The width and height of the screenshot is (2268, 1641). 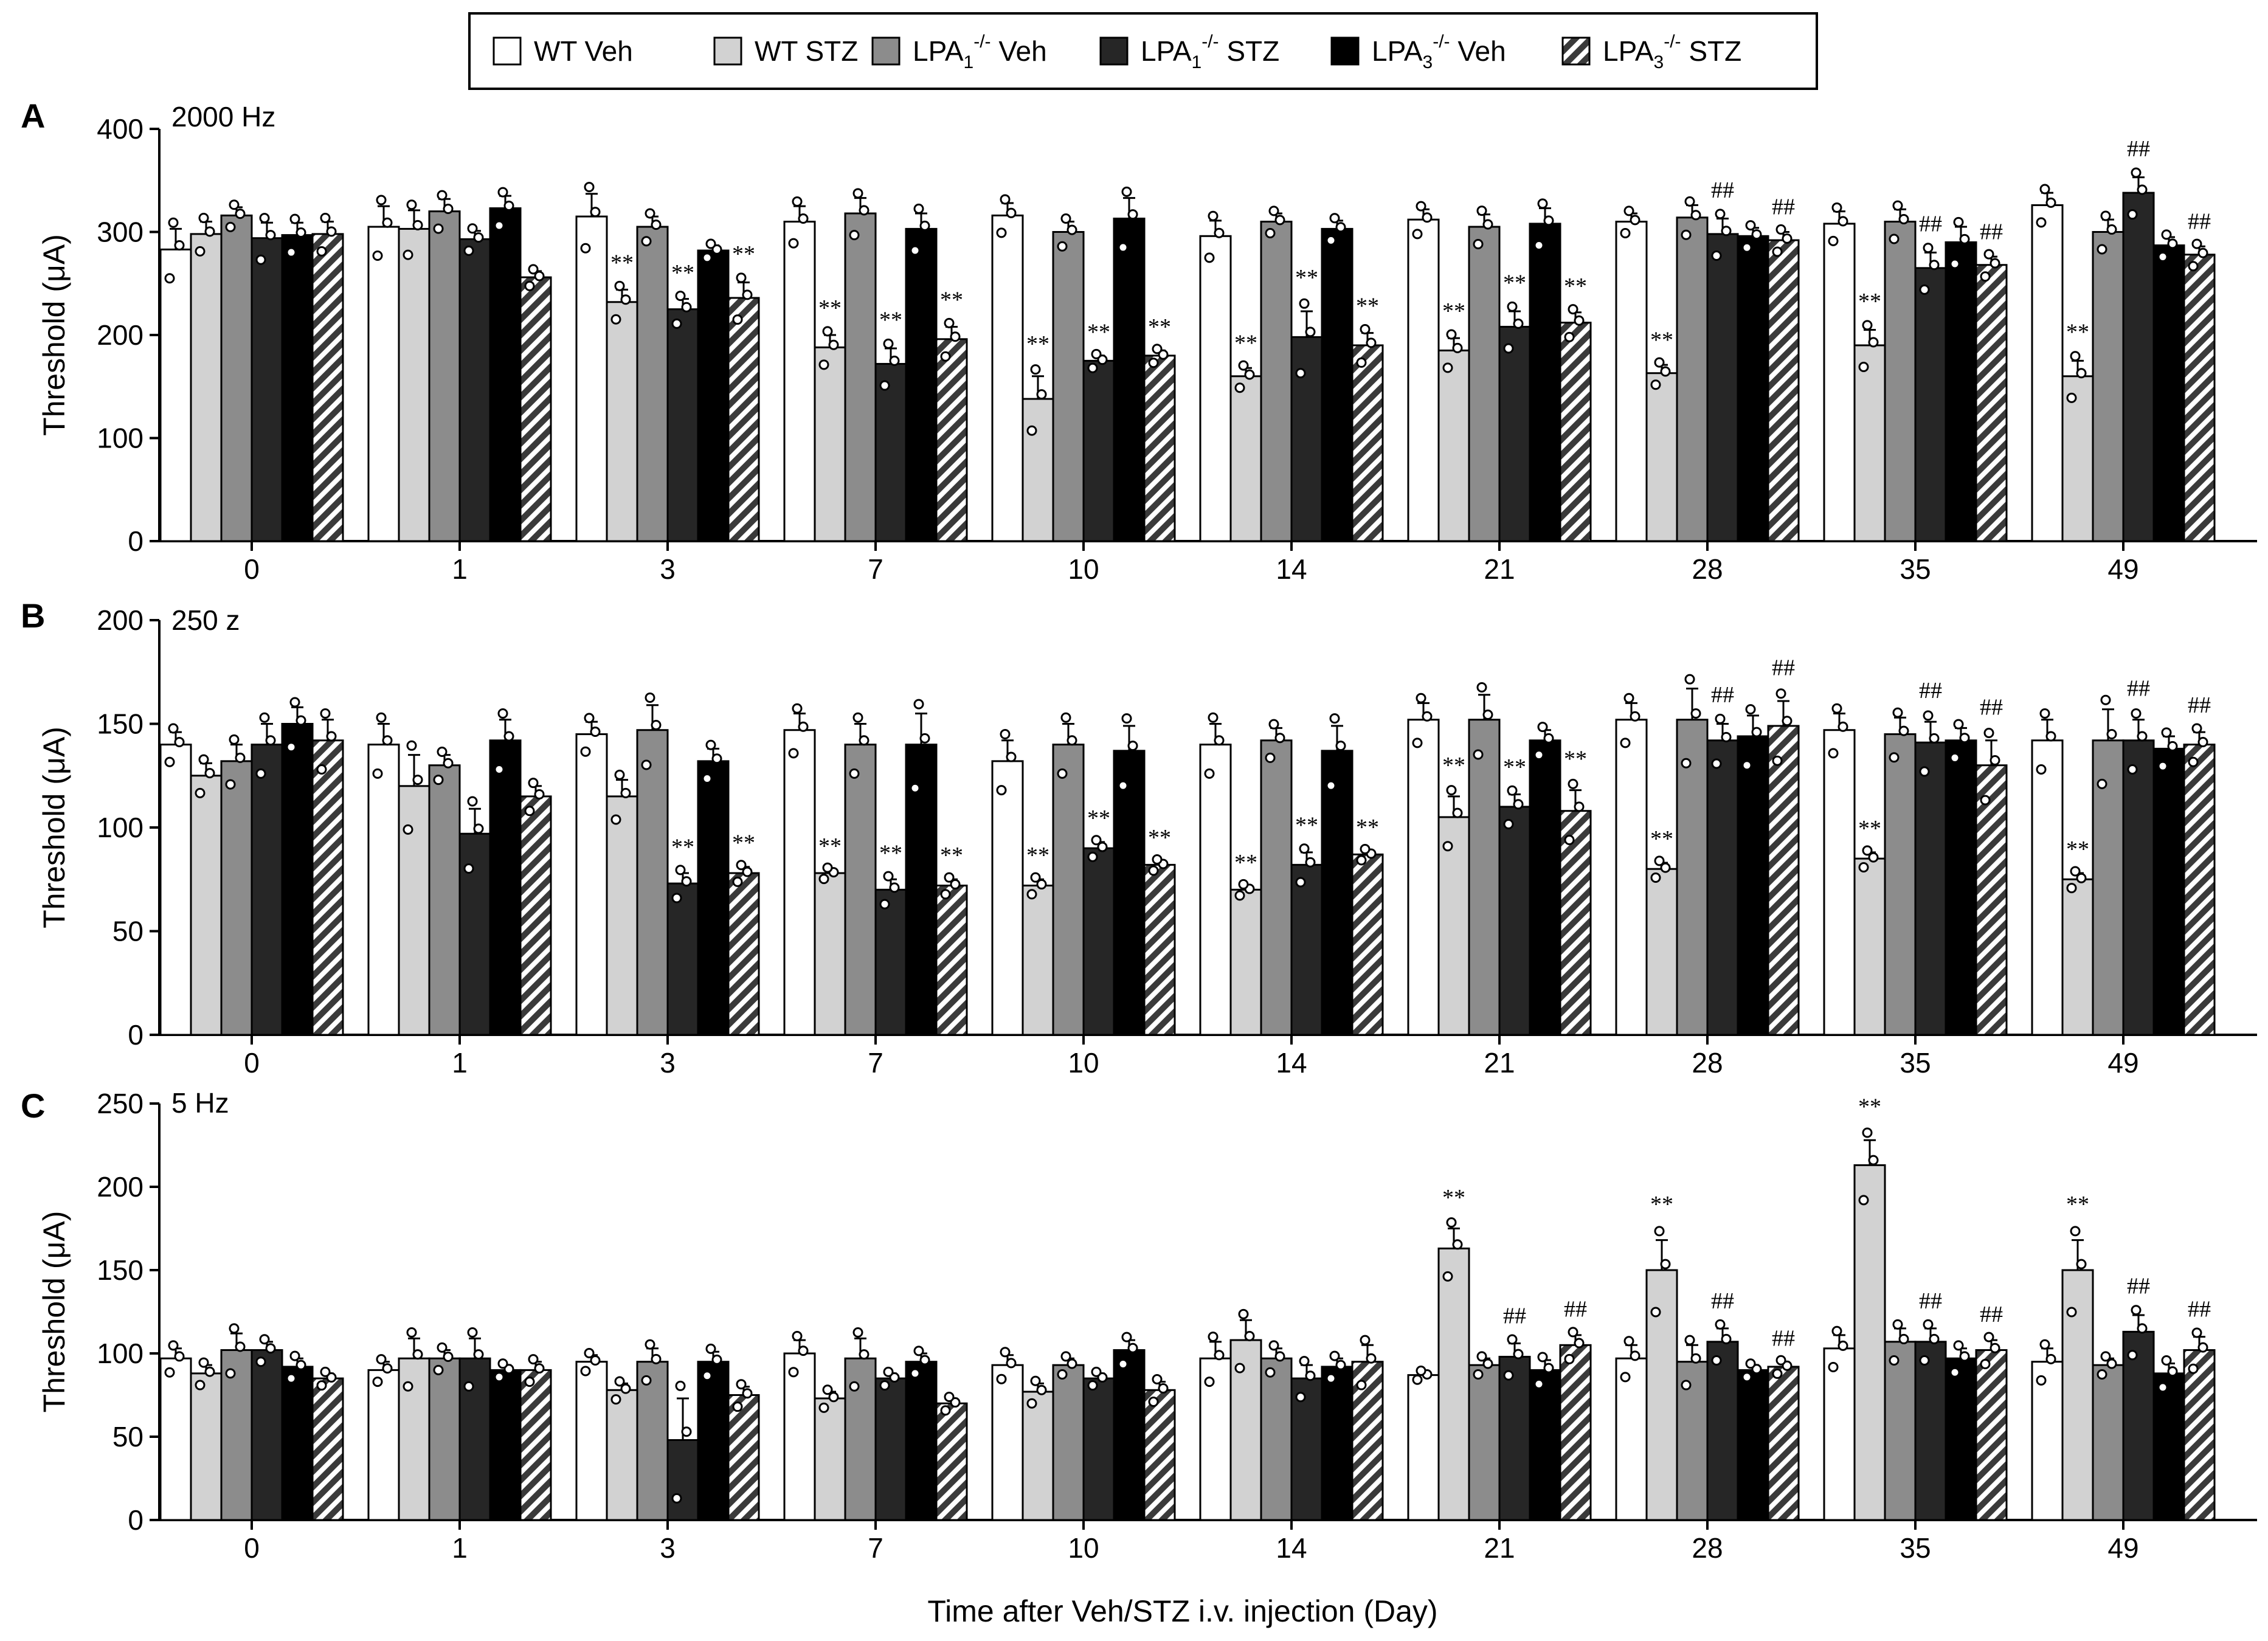 I want to click on legend-label-sup: -/-, so click(x=1441, y=42).